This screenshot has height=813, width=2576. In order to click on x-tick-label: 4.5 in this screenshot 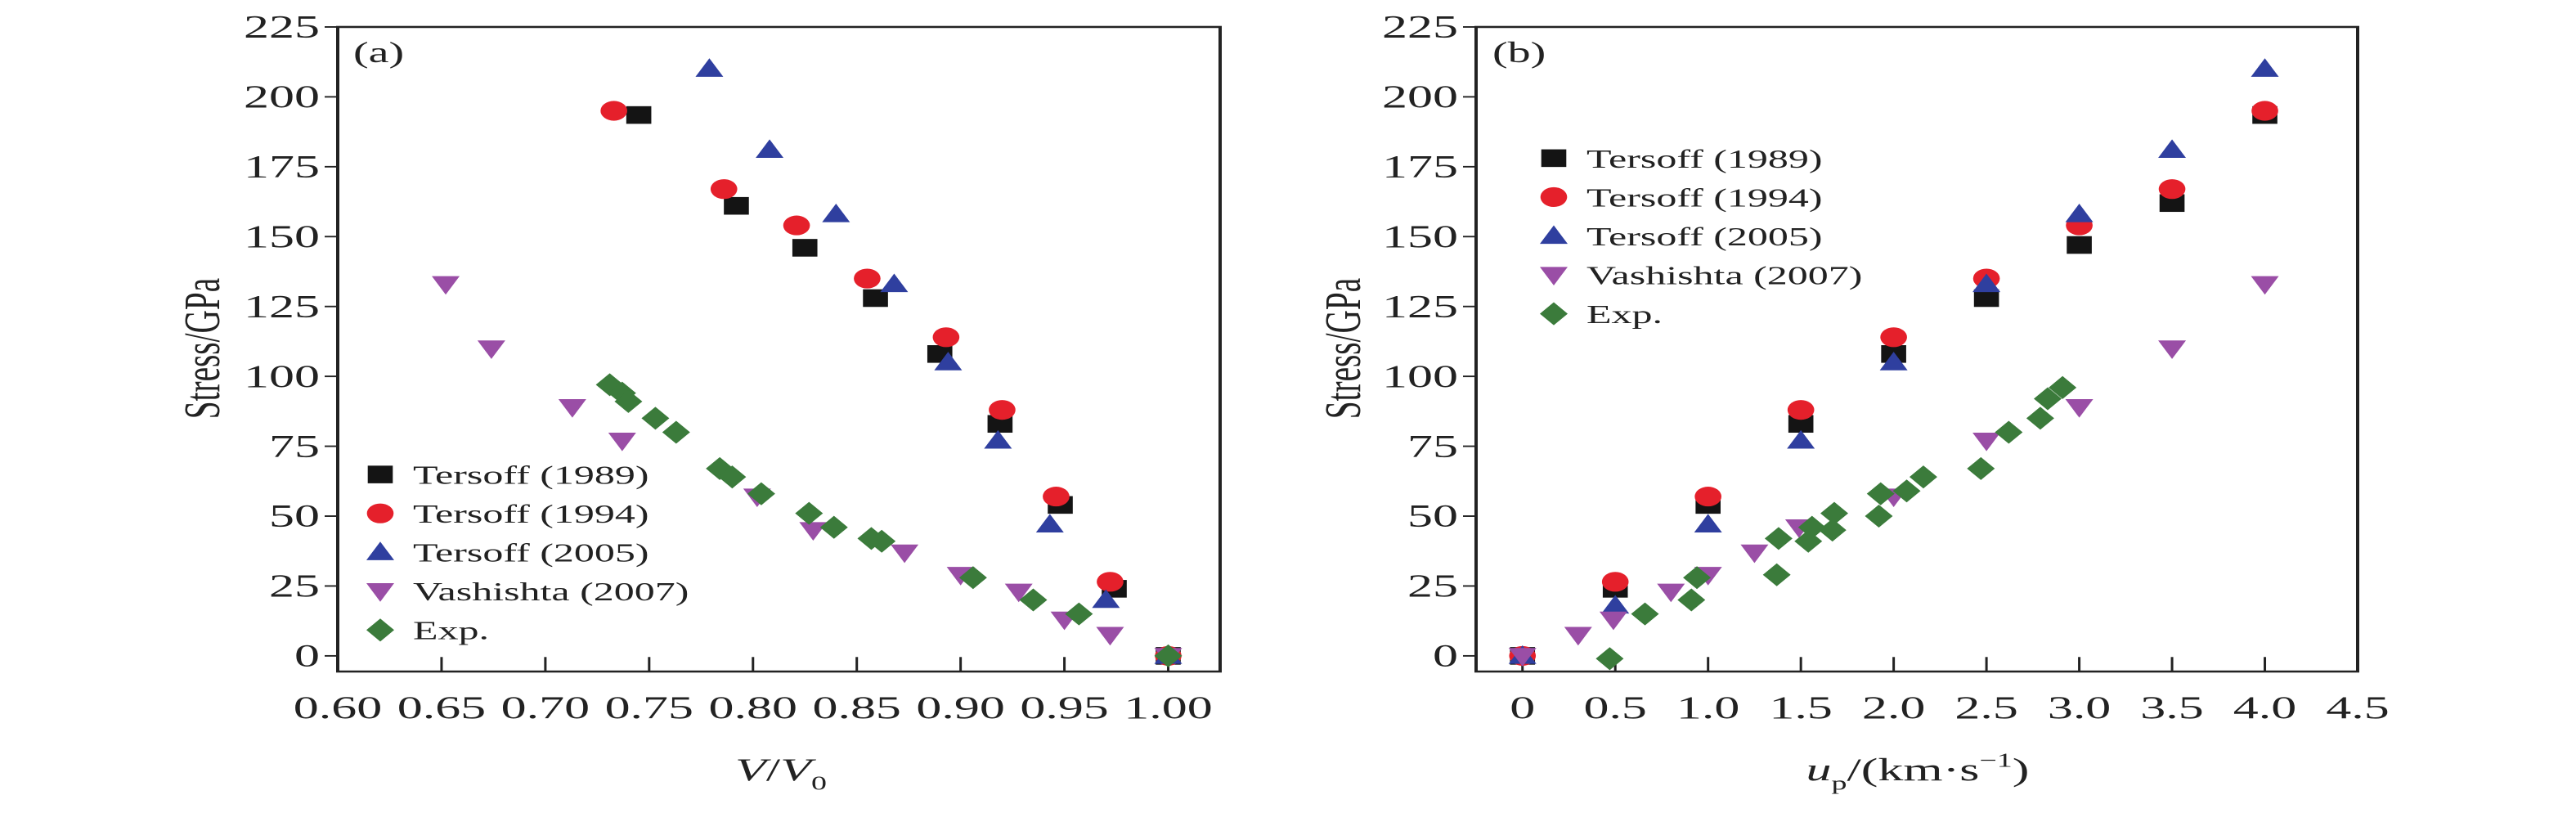, I will do `click(2357, 707)`.